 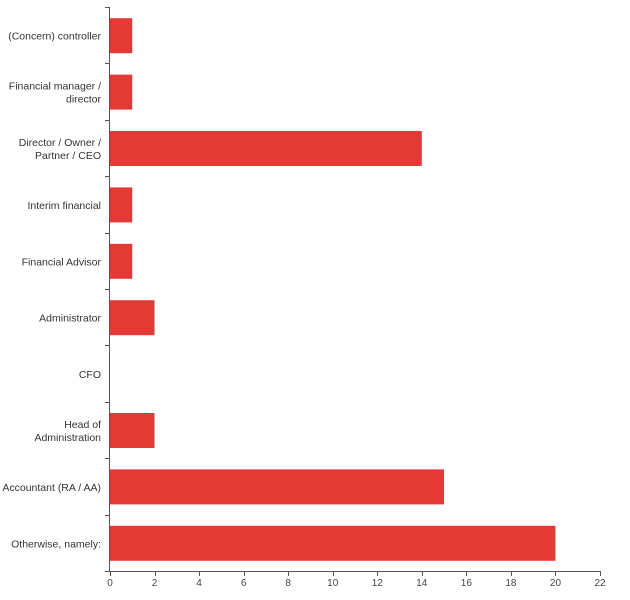 I want to click on x-tick-label: 8, so click(x=288, y=583).